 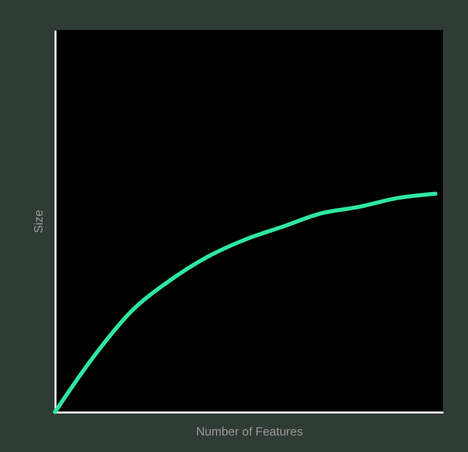 I want to click on x-axis-title: Number of Features, so click(x=249, y=431).